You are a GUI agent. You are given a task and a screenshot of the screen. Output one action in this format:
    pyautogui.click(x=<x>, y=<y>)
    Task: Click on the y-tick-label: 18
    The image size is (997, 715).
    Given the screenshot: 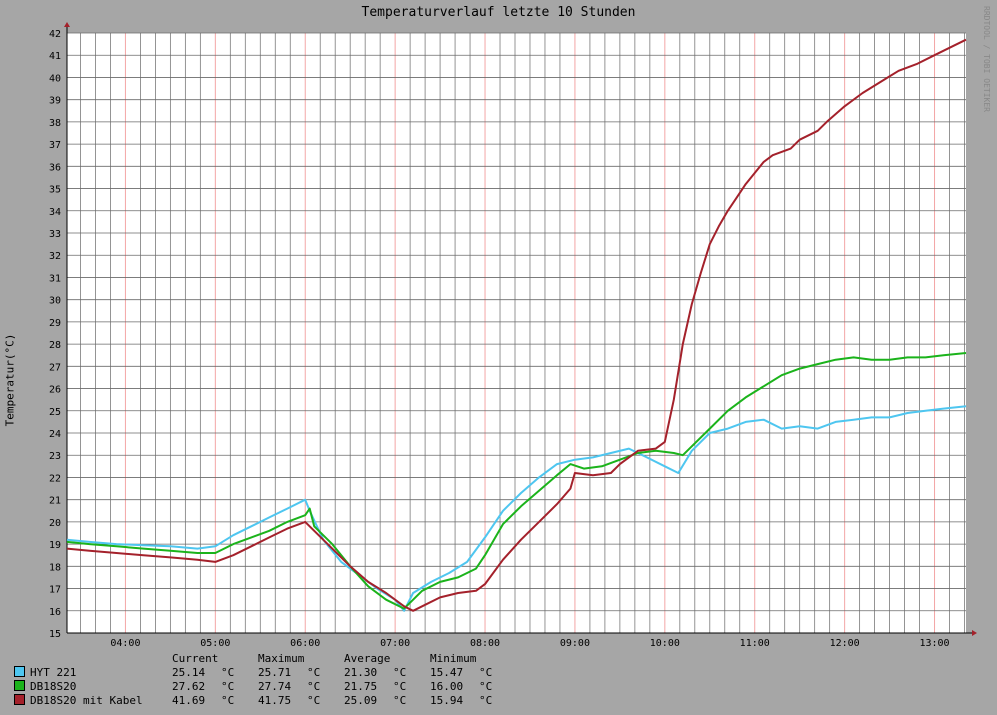 What is the action you would take?
    pyautogui.click(x=55, y=567)
    